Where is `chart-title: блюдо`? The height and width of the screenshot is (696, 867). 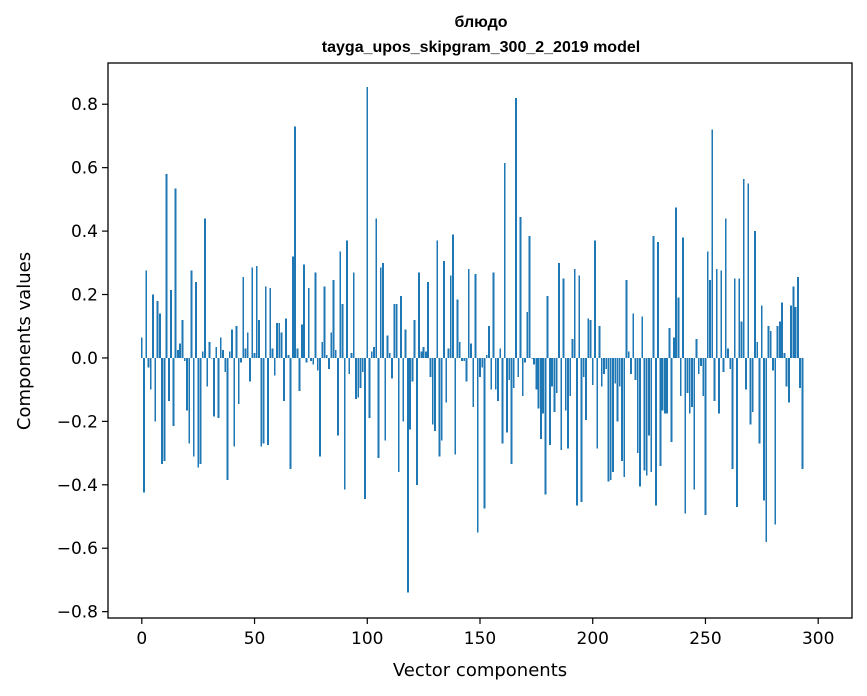 chart-title: блюдо is located at coordinates (480, 22).